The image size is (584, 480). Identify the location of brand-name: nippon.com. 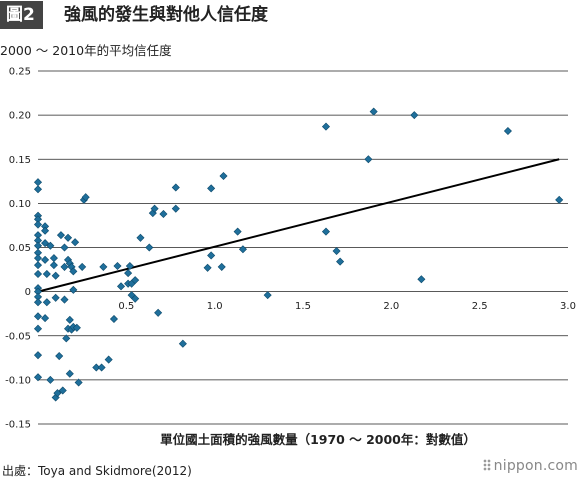
(535, 466).